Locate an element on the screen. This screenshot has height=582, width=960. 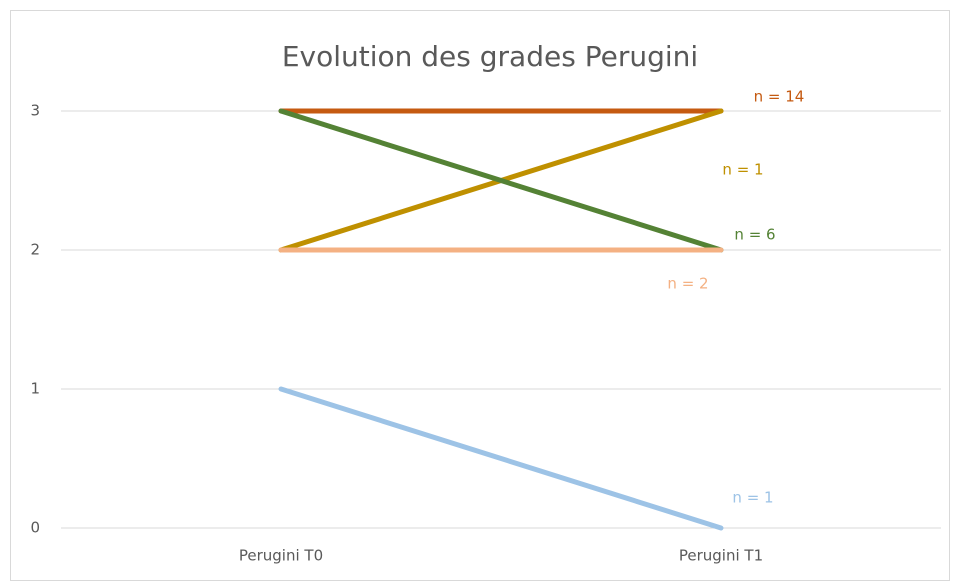
y-tick-label: 0 is located at coordinates (35, 528).